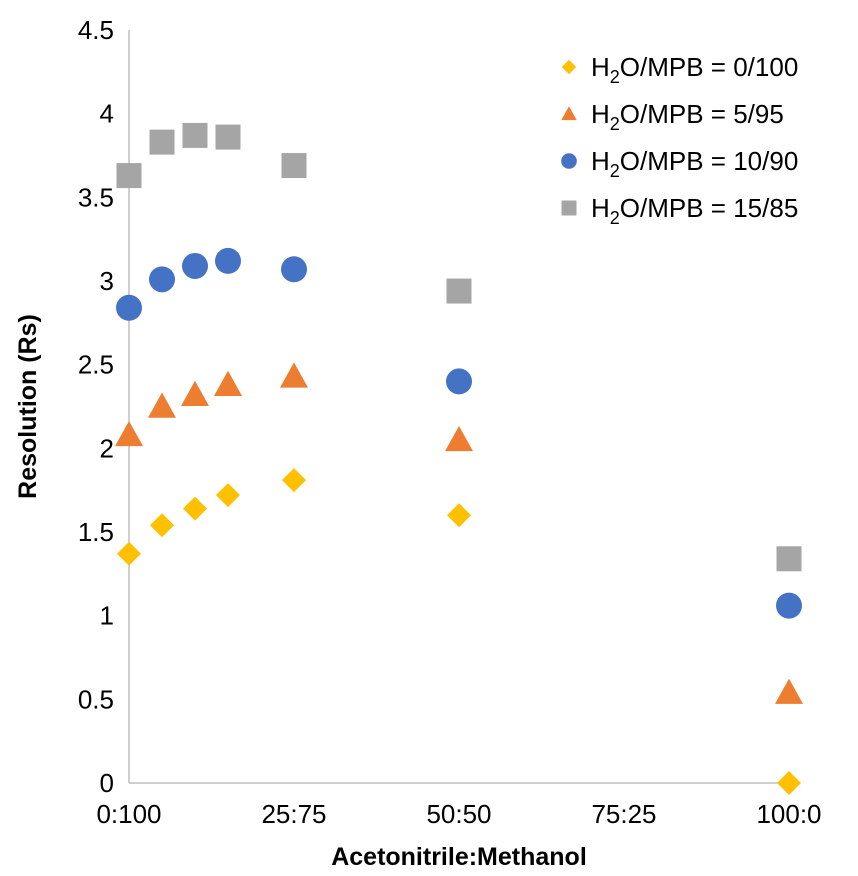  Describe the element at coordinates (459, 857) in the screenshot. I see `x-axis-title: Acetonitrile:Methanol` at that location.